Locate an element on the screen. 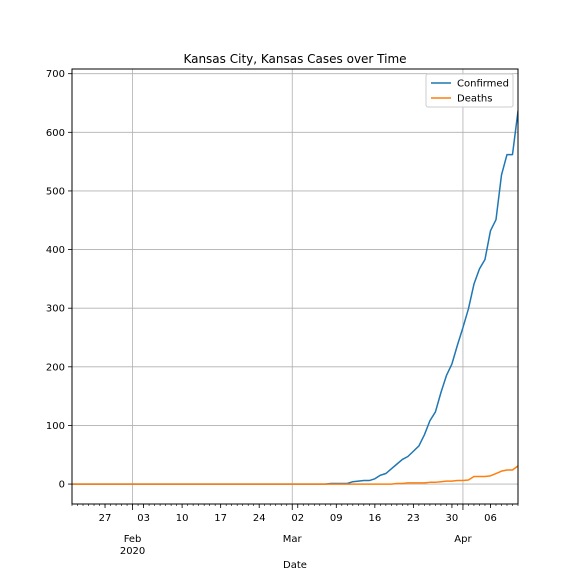 This screenshot has width=576, height=576. y-tick-label: 100 is located at coordinates (55, 426).